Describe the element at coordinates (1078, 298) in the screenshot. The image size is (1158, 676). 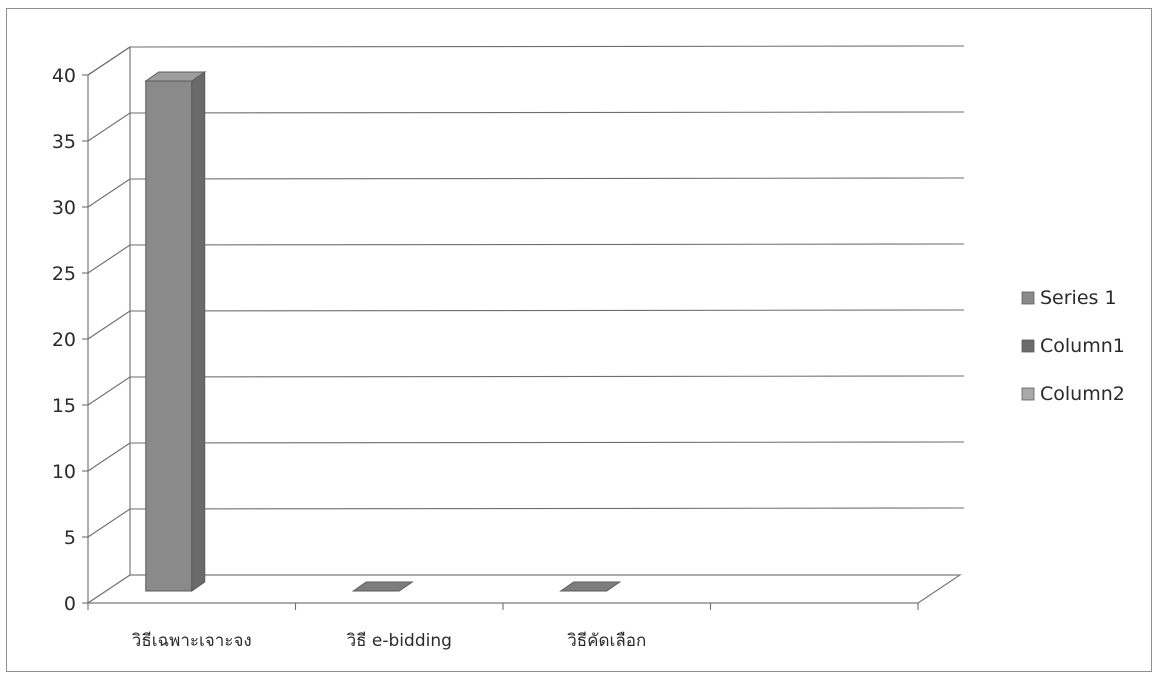
I see `legend-label: Series 1` at that location.